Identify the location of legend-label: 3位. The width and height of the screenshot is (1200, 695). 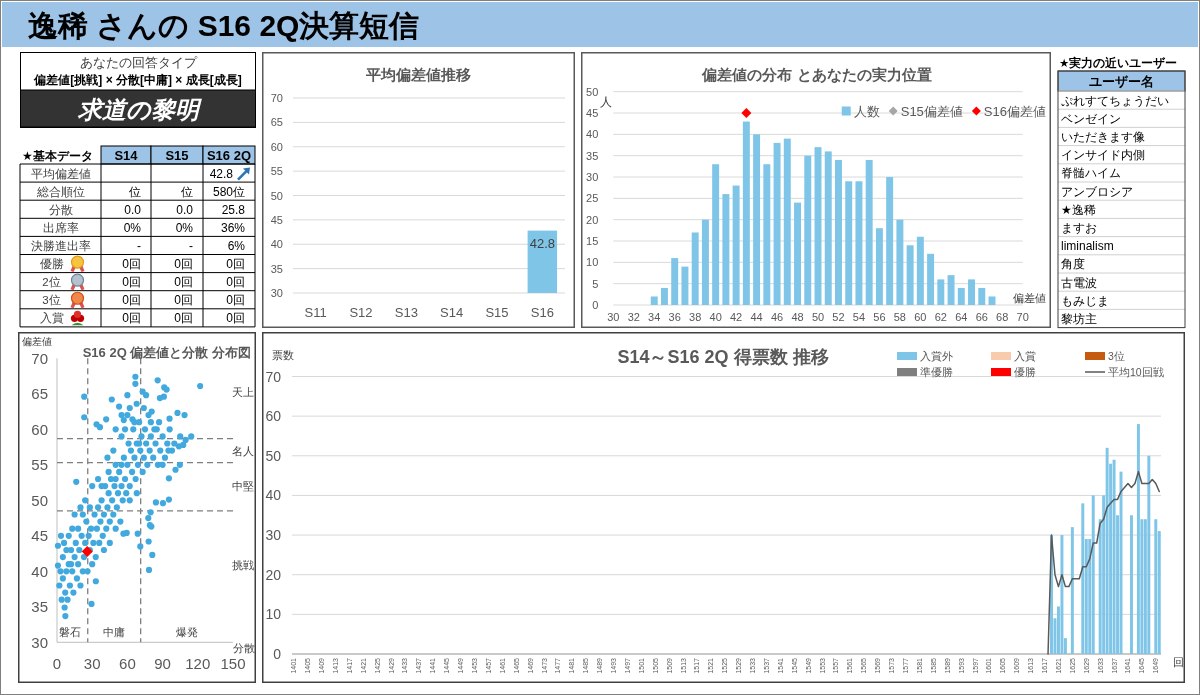
(1116, 356).